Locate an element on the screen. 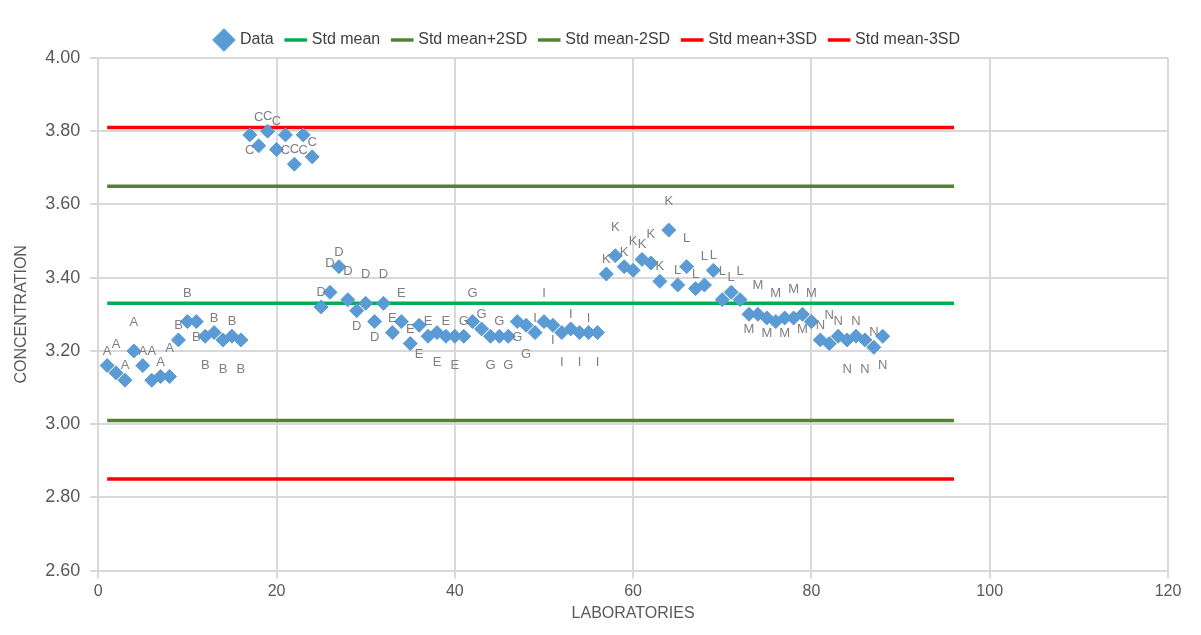 Image resolution: width=1201 pixels, height=635 pixels. y-tick-label: 3.40 is located at coordinates (63, 276).